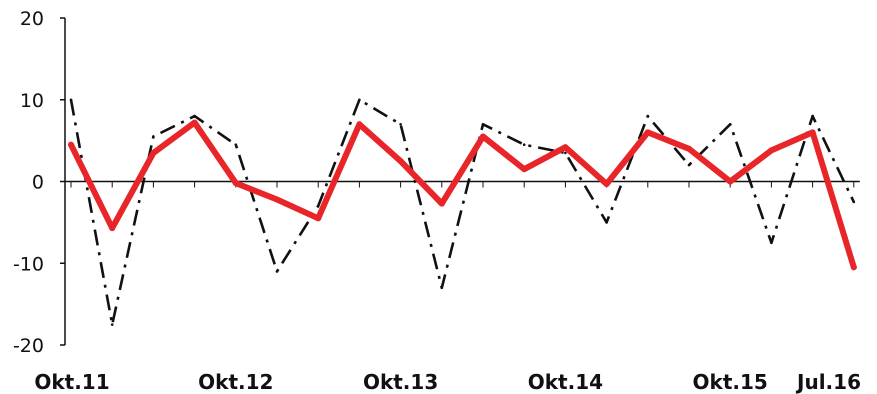 This screenshot has width=877, height=394. I want to click on y-tick-label: 10, so click(32, 101).